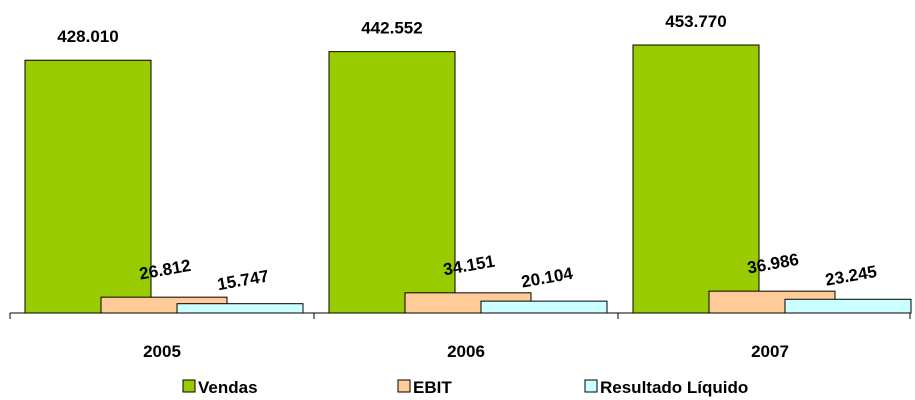 This screenshot has height=400, width=915. What do you see at coordinates (465, 387) in the screenshot?
I see `legend: Vendas EBIT Resultado Líquido` at bounding box center [465, 387].